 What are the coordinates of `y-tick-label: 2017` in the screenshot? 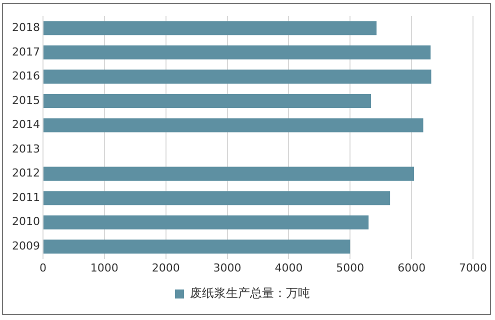 It's located at (26, 51).